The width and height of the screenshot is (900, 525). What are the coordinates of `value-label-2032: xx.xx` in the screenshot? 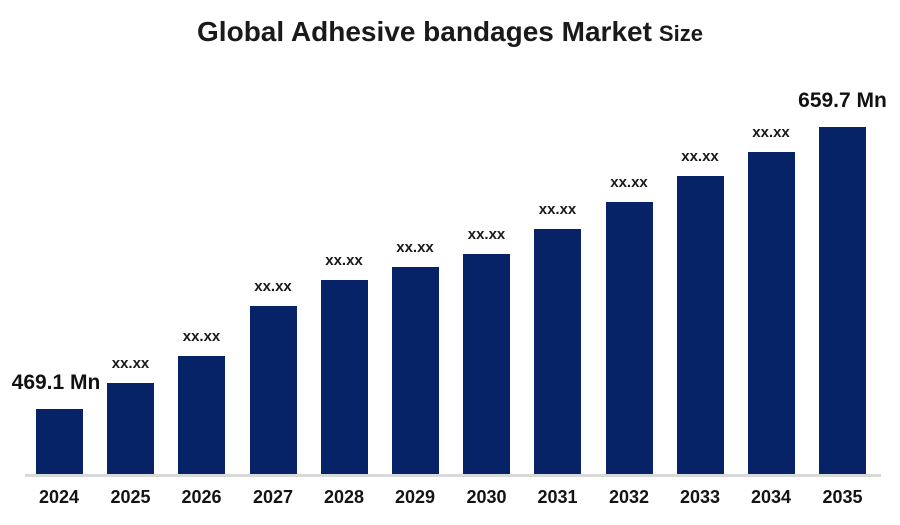 It's located at (629, 182).